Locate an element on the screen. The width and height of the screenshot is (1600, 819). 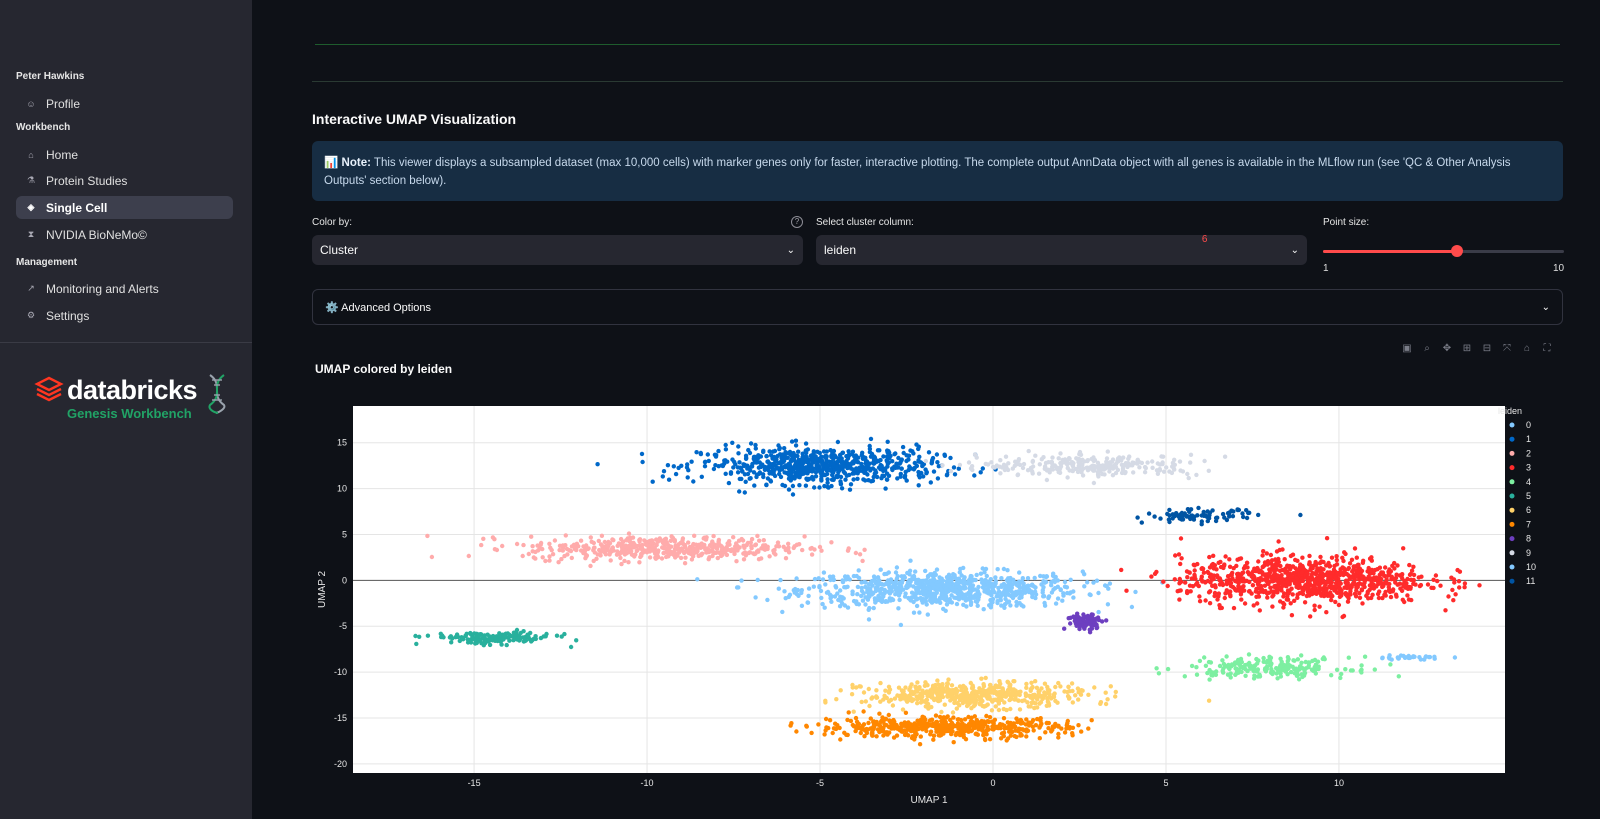
legend-label: 11 is located at coordinates (1530, 581).